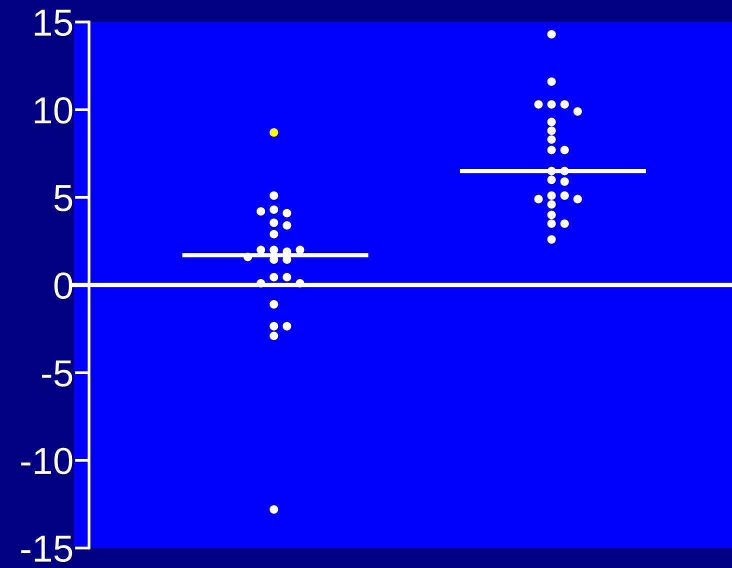 This screenshot has width=732, height=568. I want to click on y-tick-label: 5, so click(63, 198).